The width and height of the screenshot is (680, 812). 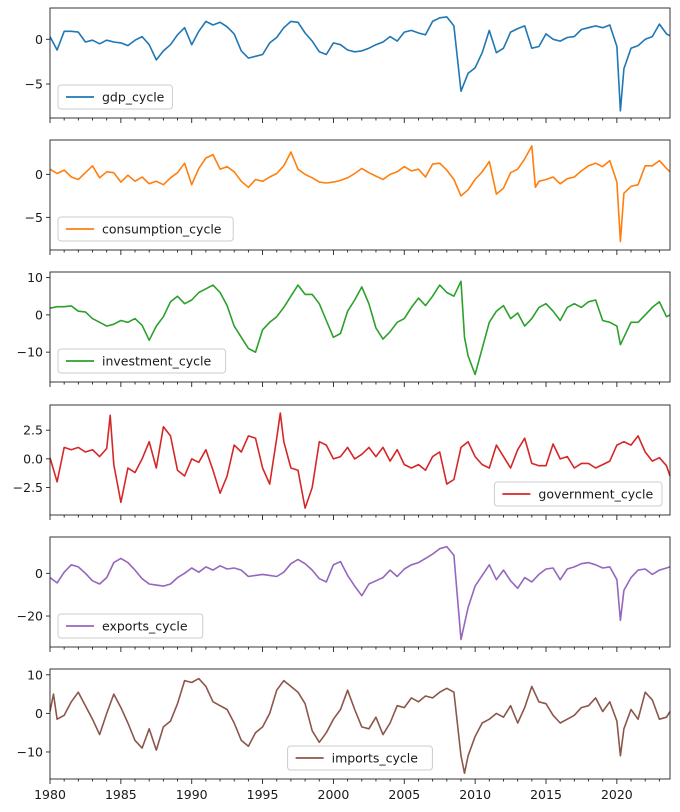 I want to click on gdp_cycle-legend-box, so click(x=115, y=97).